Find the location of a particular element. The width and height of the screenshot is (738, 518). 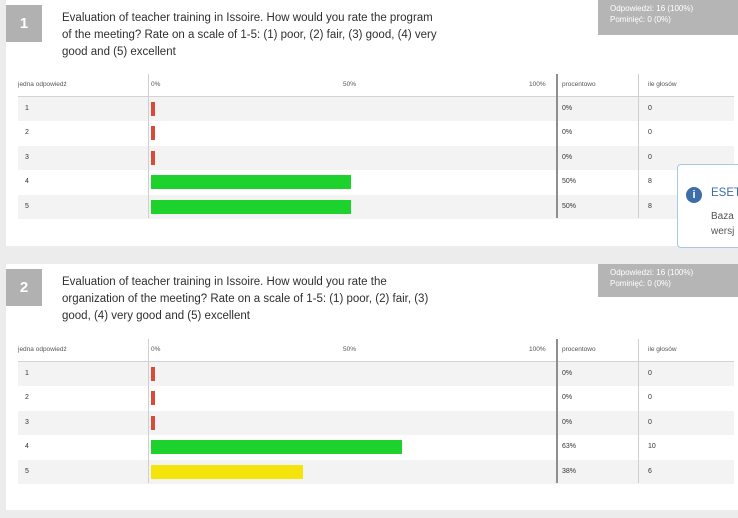

question-number: 1 is located at coordinates (24, 23).